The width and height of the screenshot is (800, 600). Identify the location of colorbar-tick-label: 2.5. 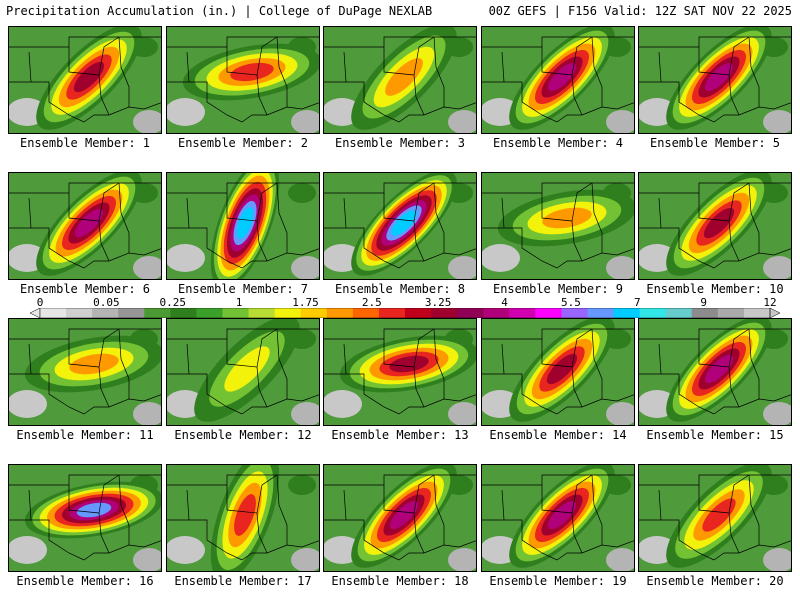
(371, 302).